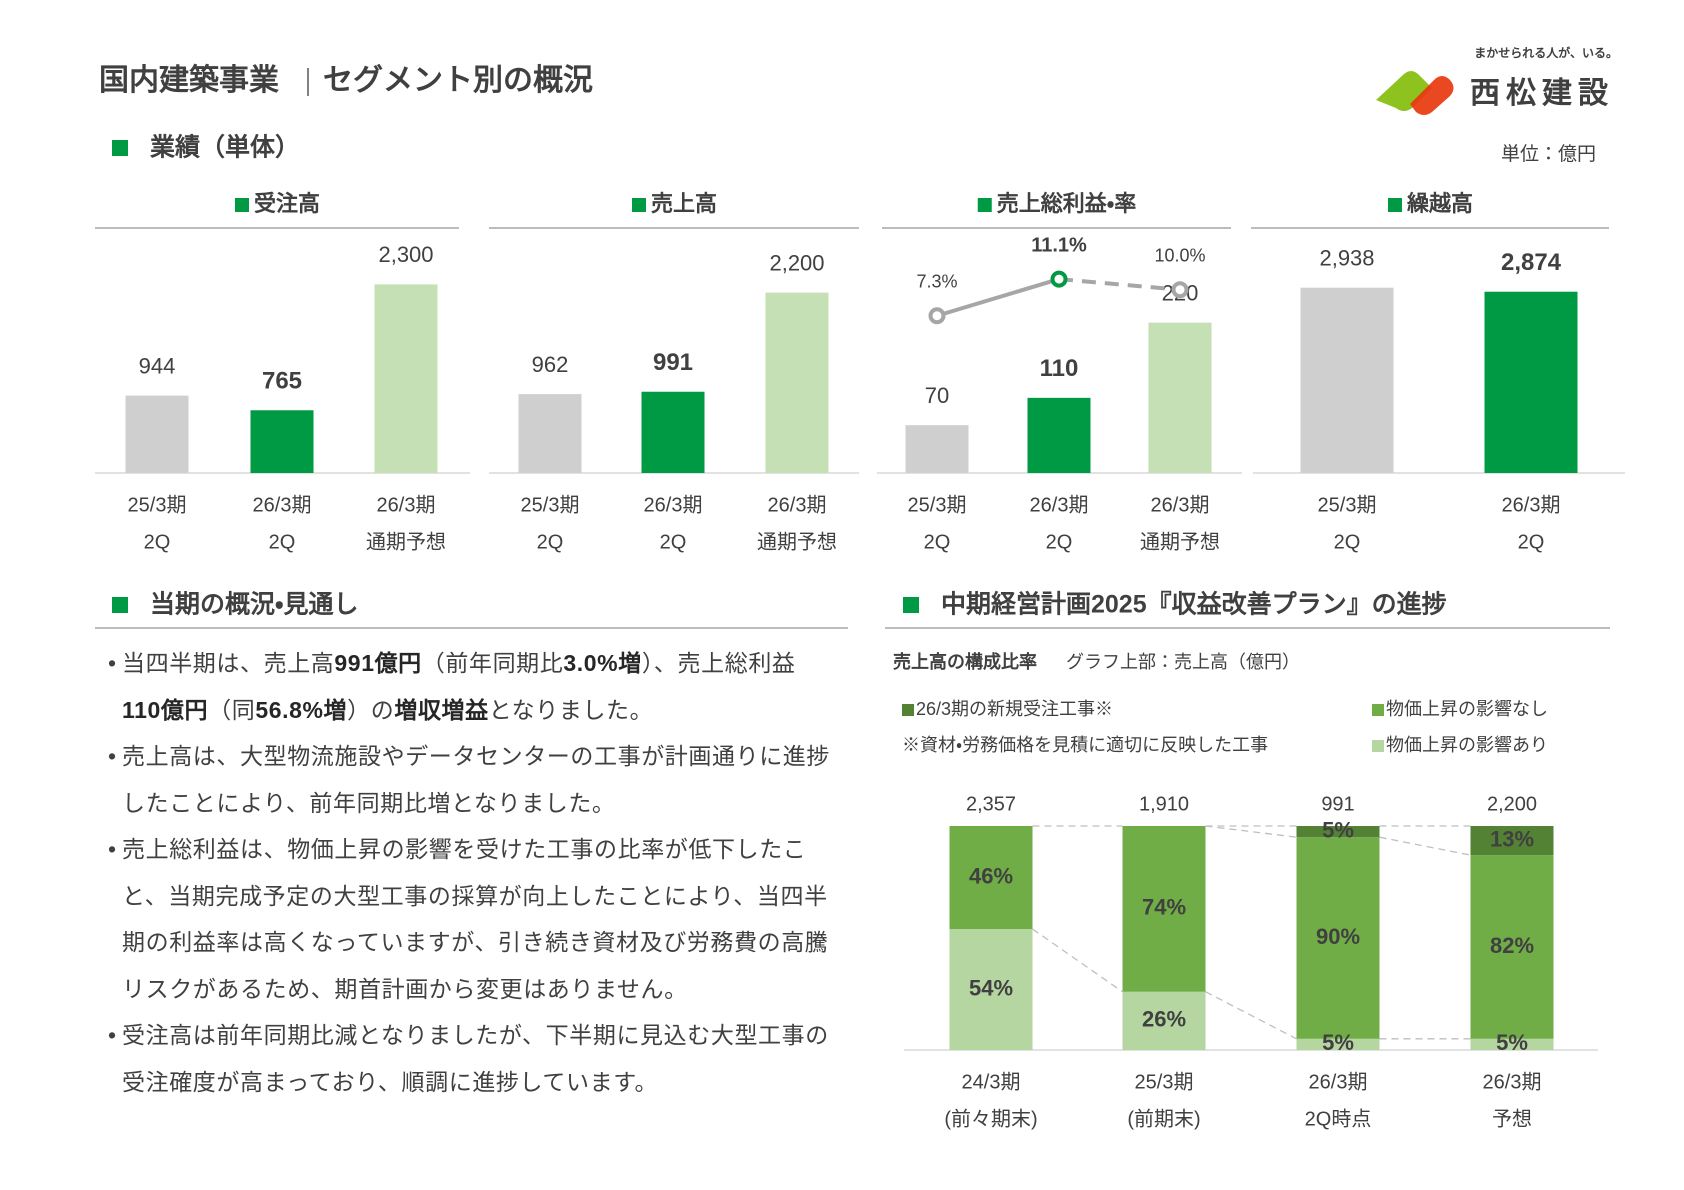  I want to click on legend-label: 物価上昇の影響あり, so click(1467, 745).